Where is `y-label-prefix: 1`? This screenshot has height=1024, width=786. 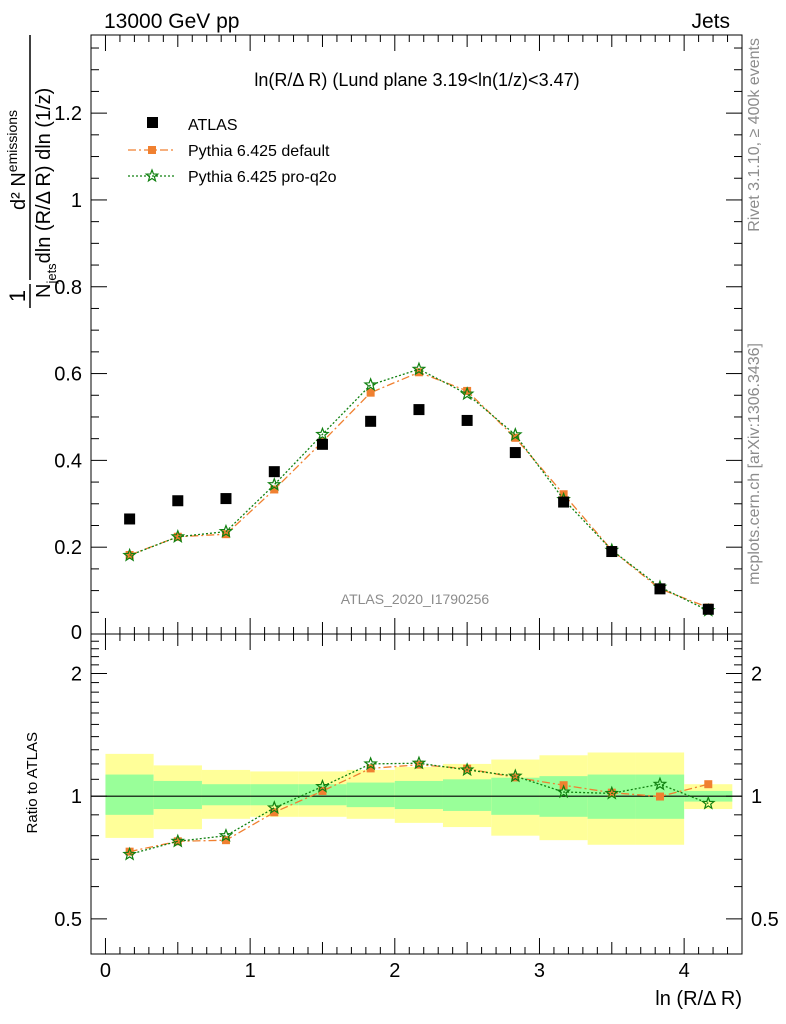
y-label-prefix: 1 is located at coordinates (17, 296).